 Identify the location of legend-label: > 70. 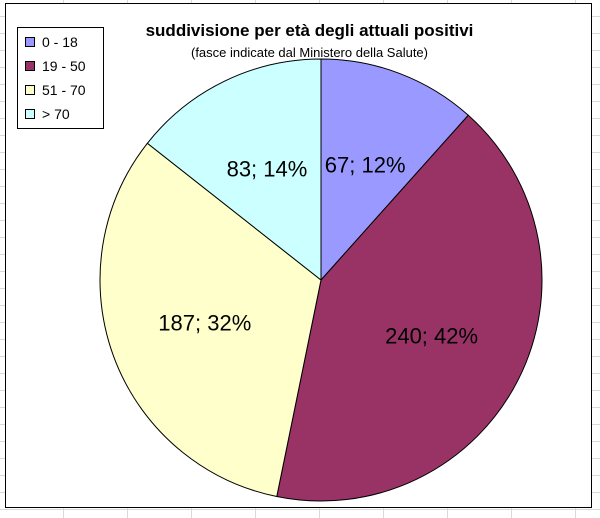
(56, 114).